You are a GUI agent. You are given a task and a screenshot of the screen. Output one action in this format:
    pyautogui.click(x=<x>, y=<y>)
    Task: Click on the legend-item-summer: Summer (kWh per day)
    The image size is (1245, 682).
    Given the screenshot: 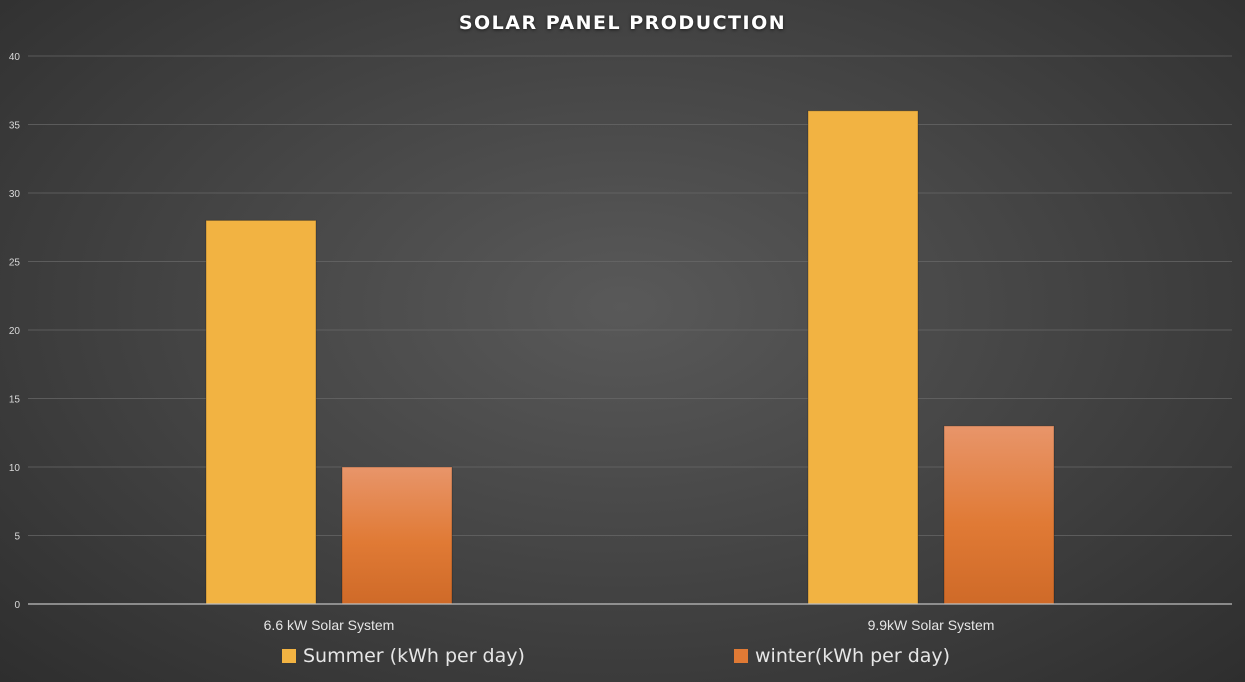 What is the action you would take?
    pyautogui.click(x=403, y=656)
    